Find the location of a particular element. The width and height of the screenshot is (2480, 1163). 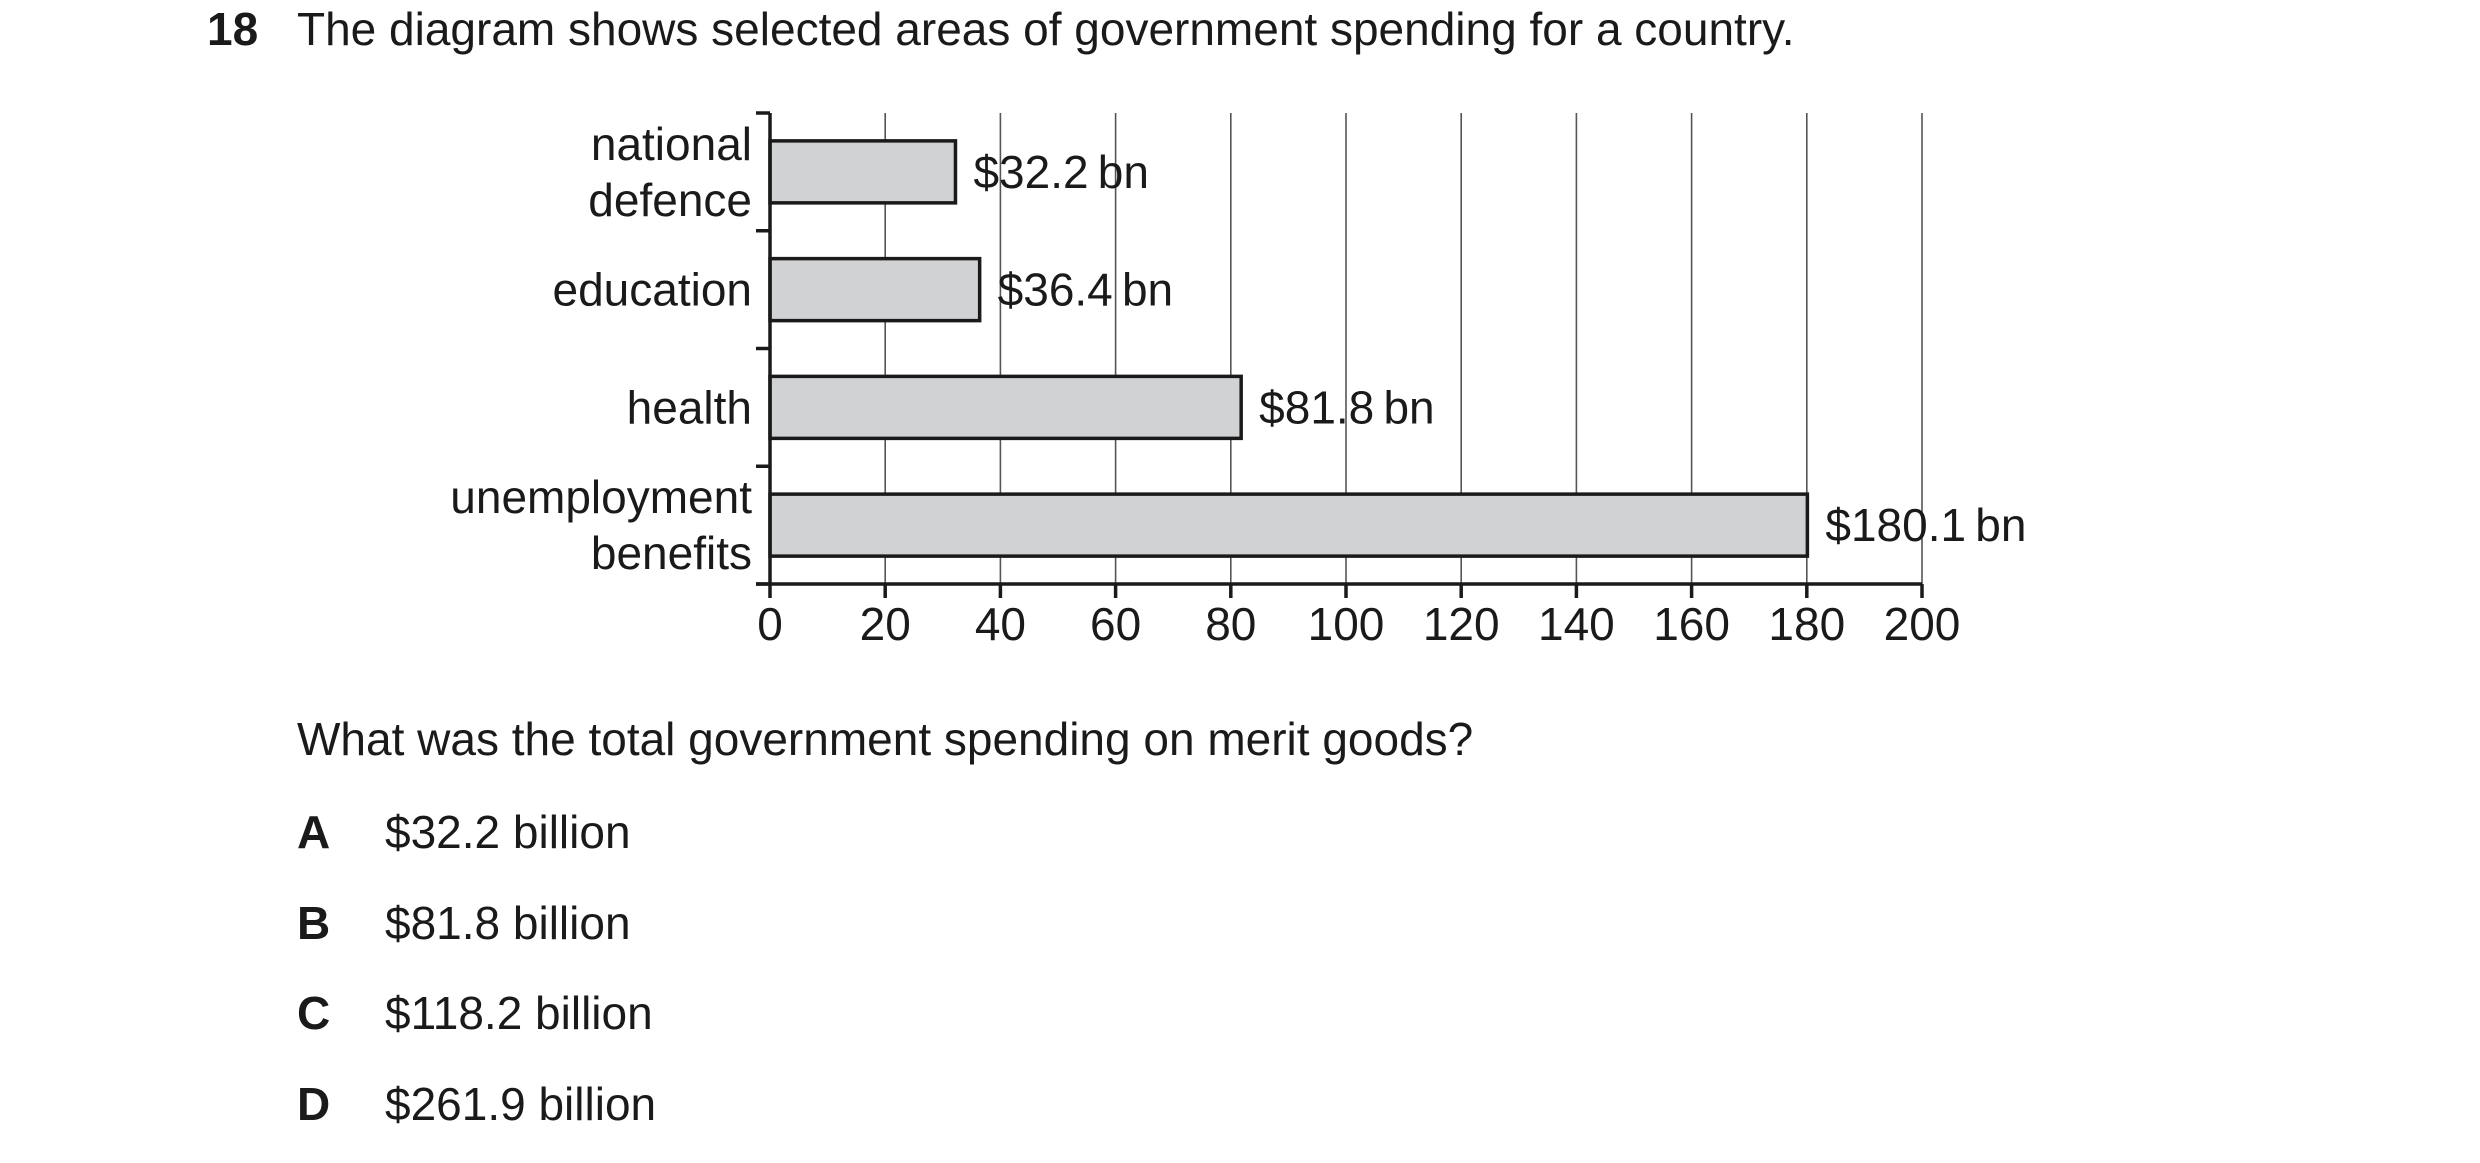

x-tick-label: 80 is located at coordinates (1230, 624).